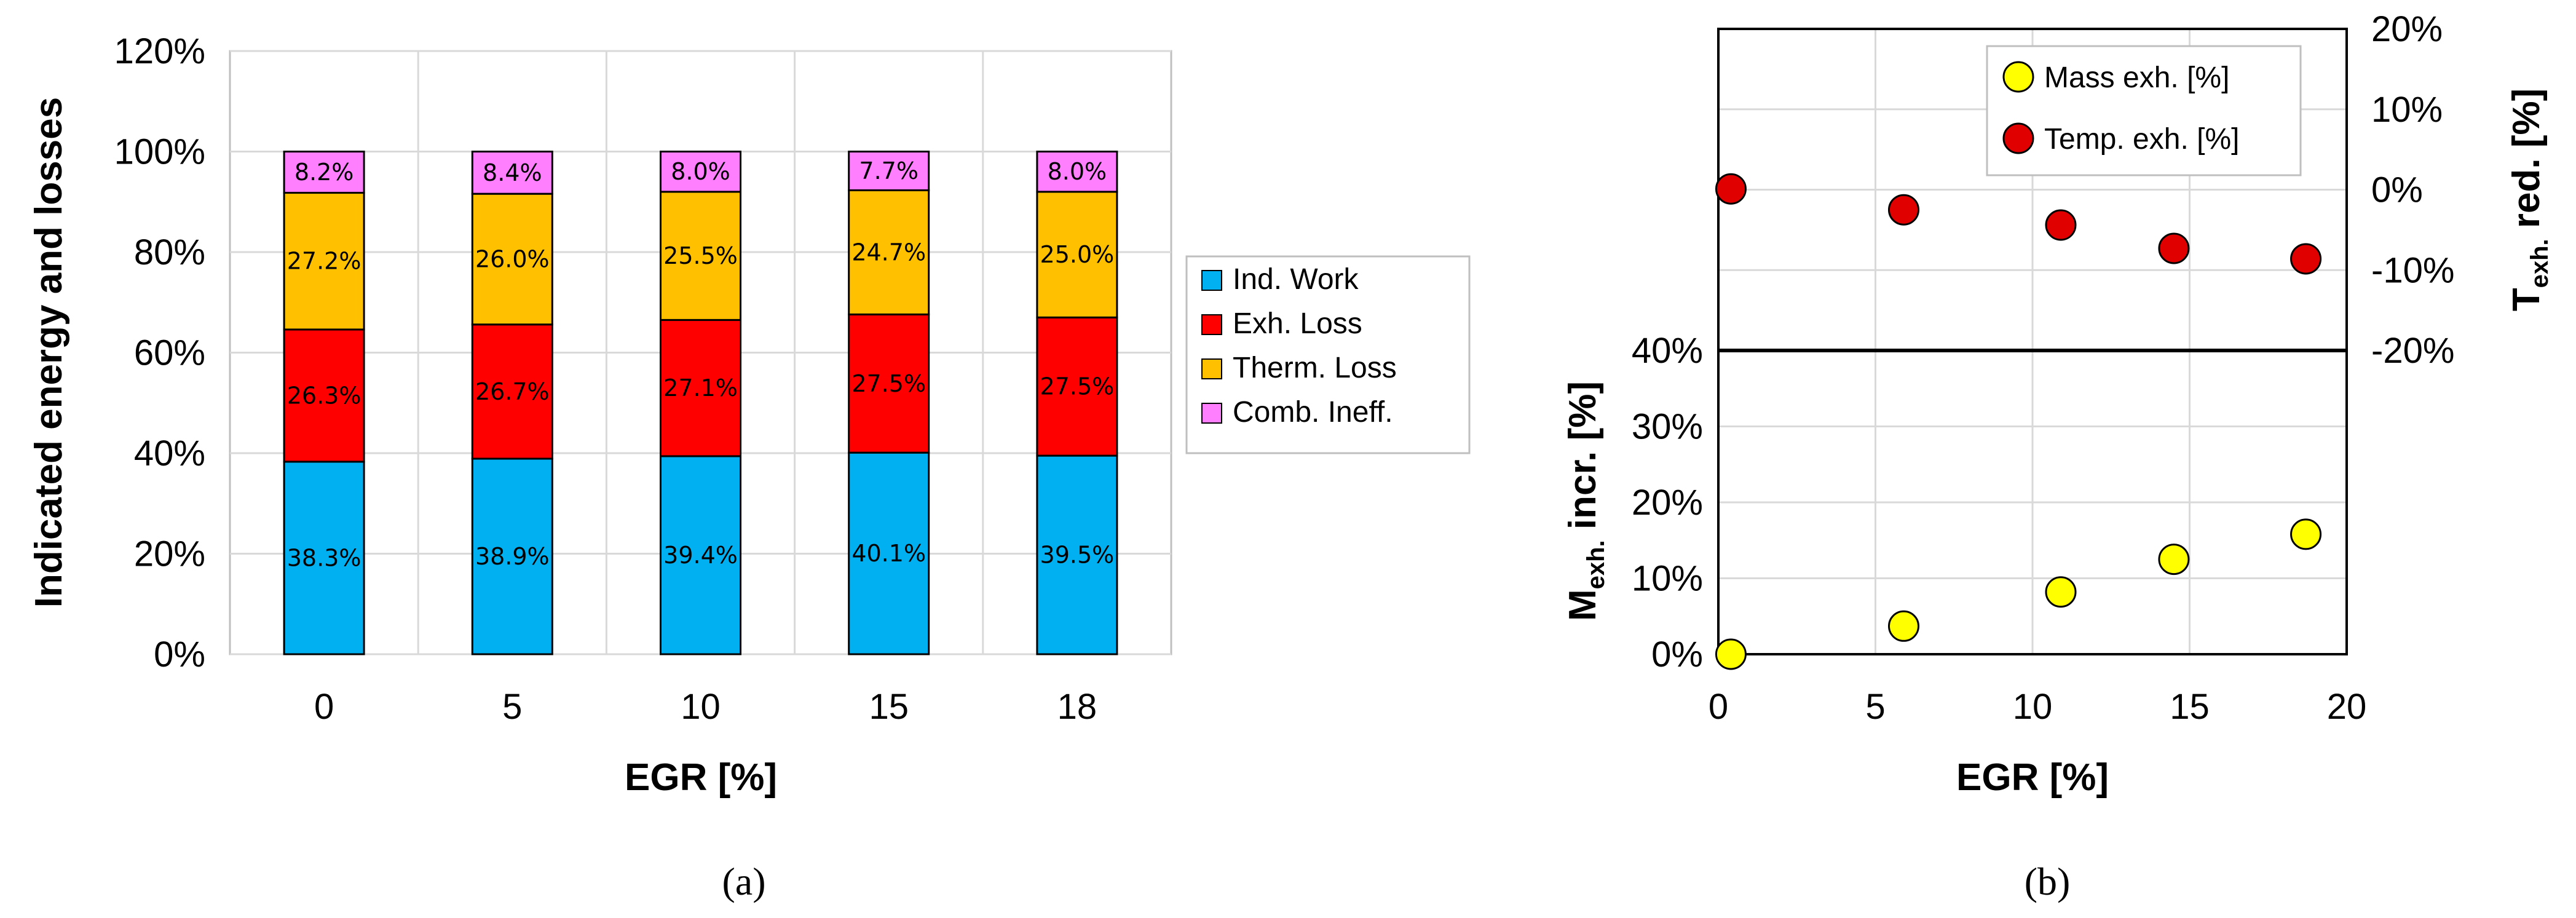 The image size is (2576, 918). I want to click on y-right-title-main: T, so click(2526, 299).